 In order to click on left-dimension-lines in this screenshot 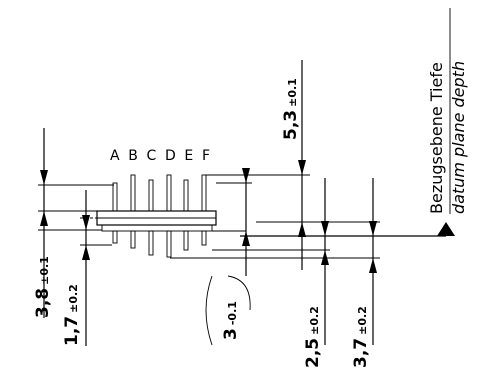, I will do `click(76, 237)`.